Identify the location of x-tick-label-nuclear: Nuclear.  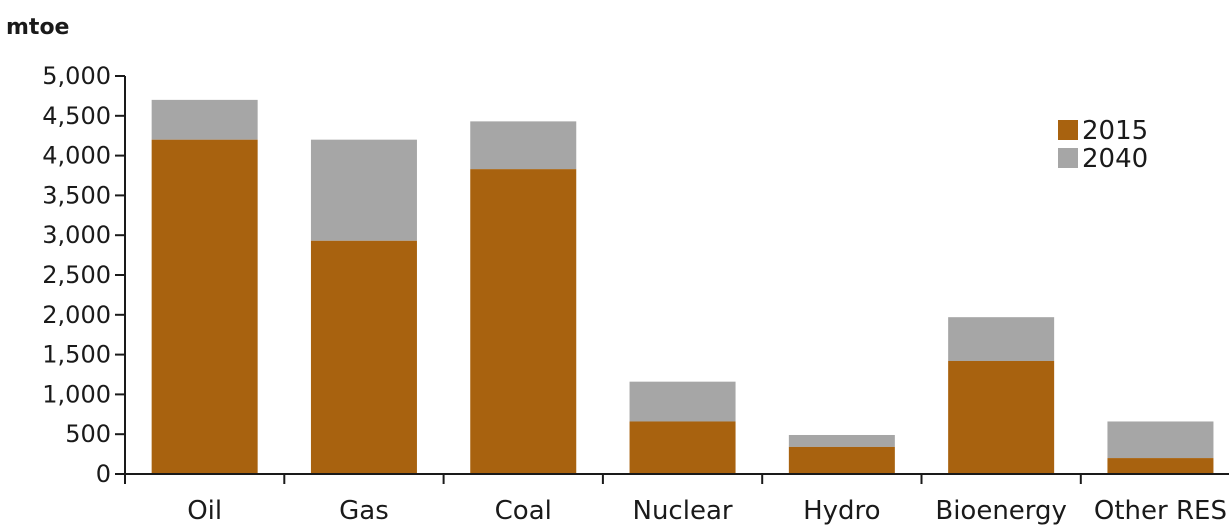
(683, 511).